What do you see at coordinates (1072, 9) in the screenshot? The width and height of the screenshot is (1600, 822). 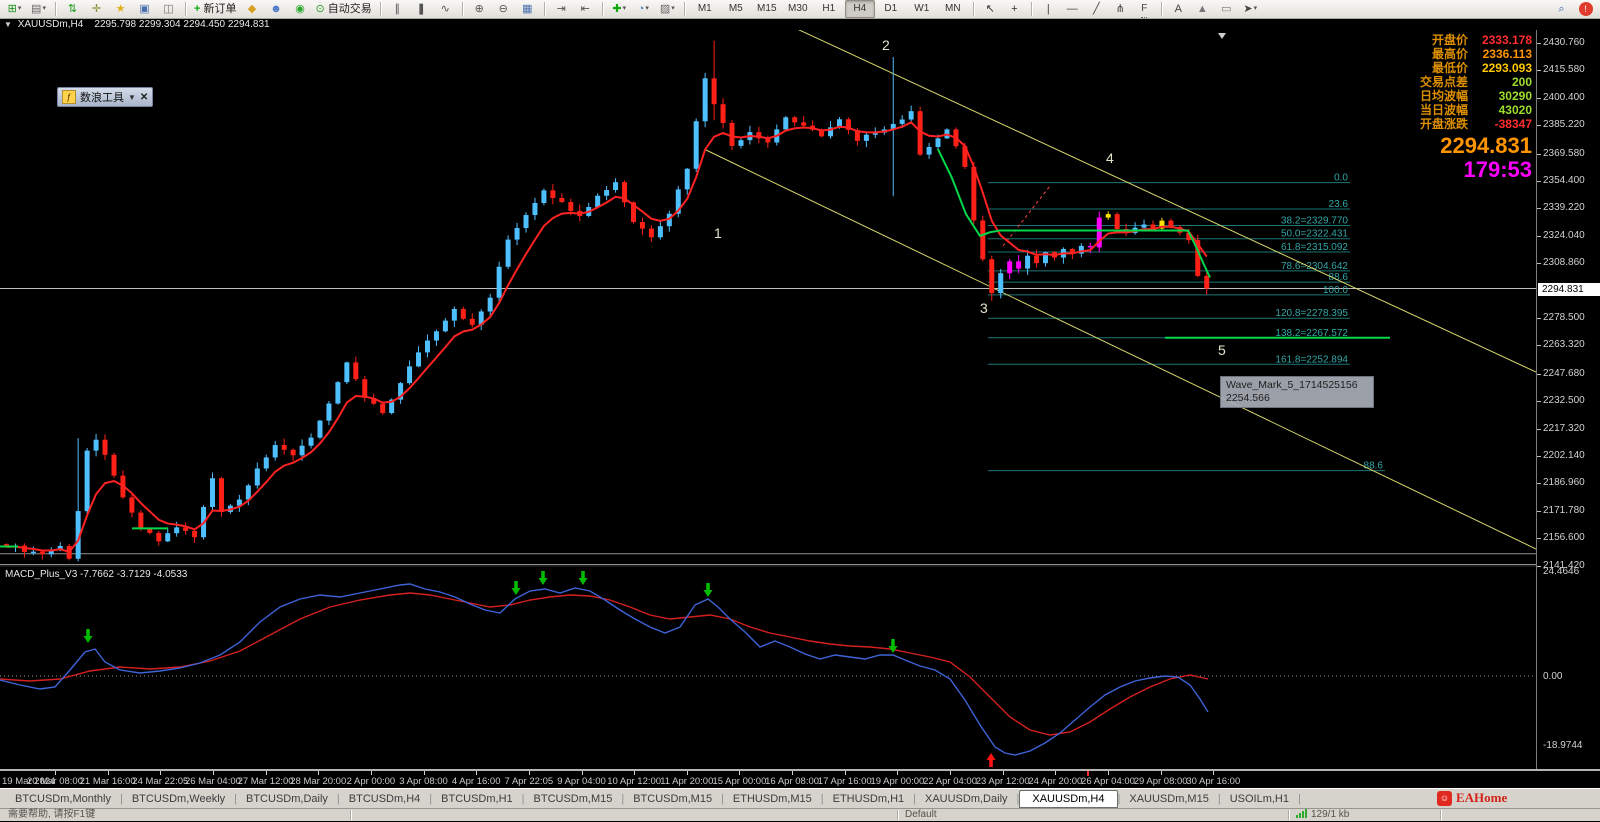 I see `horizontal-line-button: —` at bounding box center [1072, 9].